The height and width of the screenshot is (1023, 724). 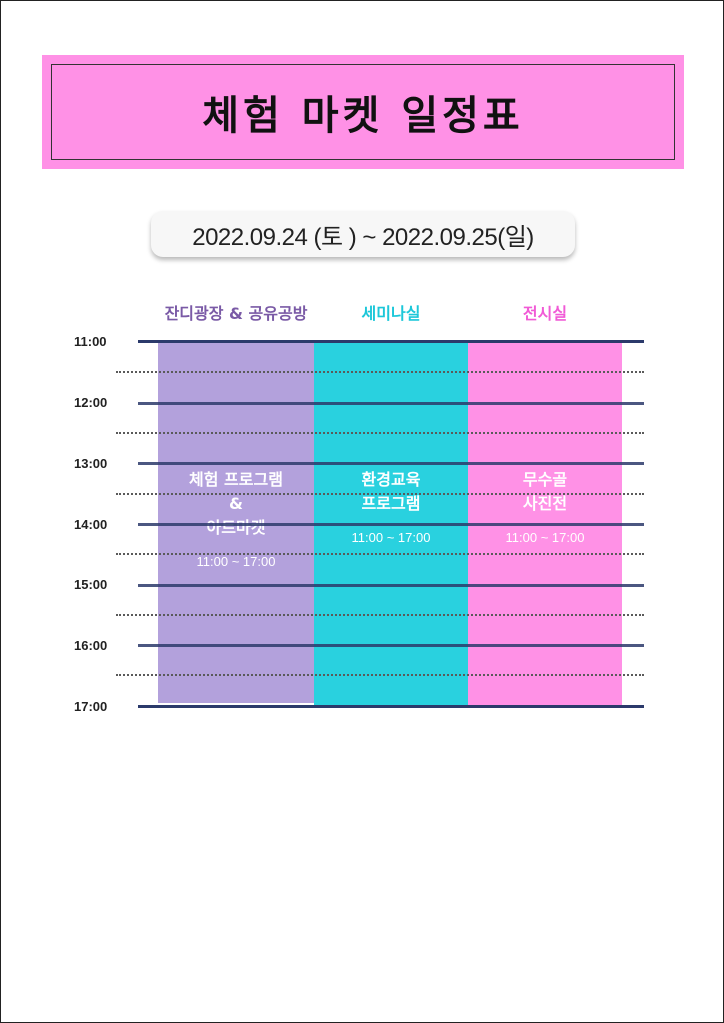 I want to click on time-label: 11:00, so click(x=90, y=341).